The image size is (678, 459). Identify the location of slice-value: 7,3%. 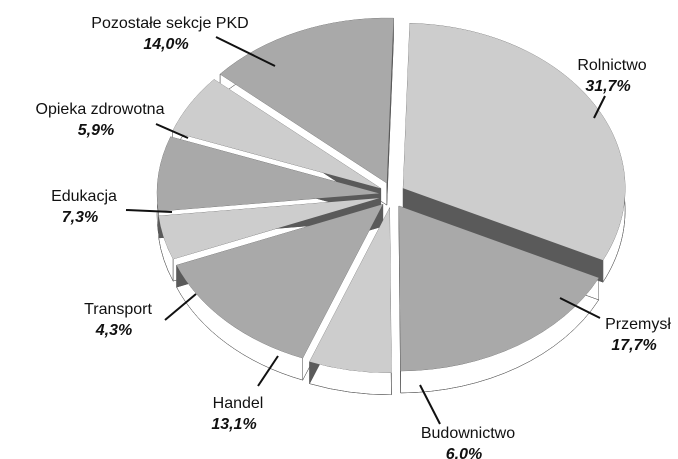
(80, 217).